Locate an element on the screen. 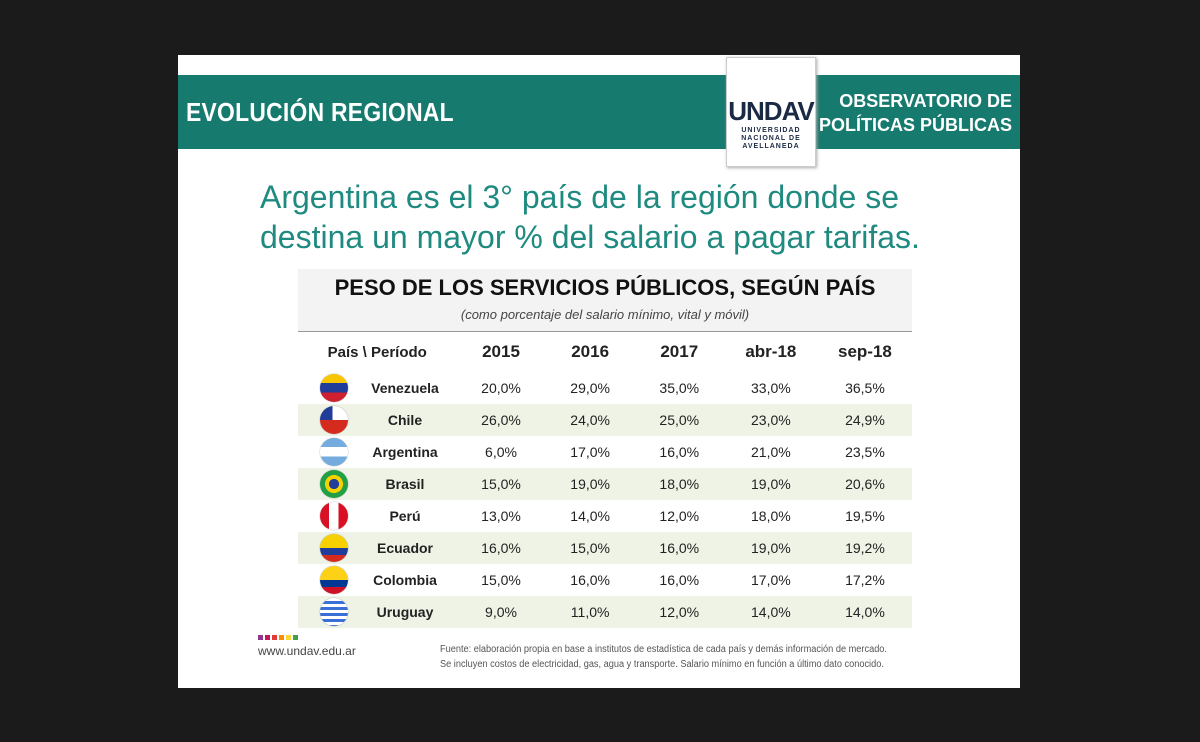 The image size is (1200, 742). table-row: Chile 26,0% 24,0% 25,0% 23,0% 24,9% is located at coordinates (605, 420).